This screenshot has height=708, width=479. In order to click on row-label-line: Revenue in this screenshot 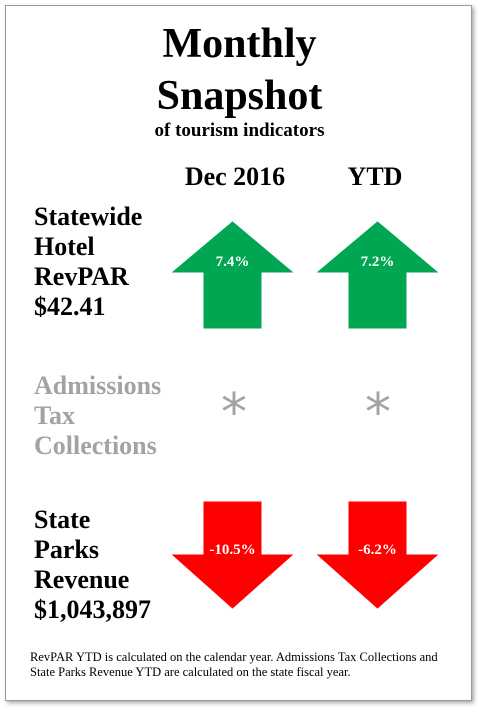, I will do `click(82, 579)`.